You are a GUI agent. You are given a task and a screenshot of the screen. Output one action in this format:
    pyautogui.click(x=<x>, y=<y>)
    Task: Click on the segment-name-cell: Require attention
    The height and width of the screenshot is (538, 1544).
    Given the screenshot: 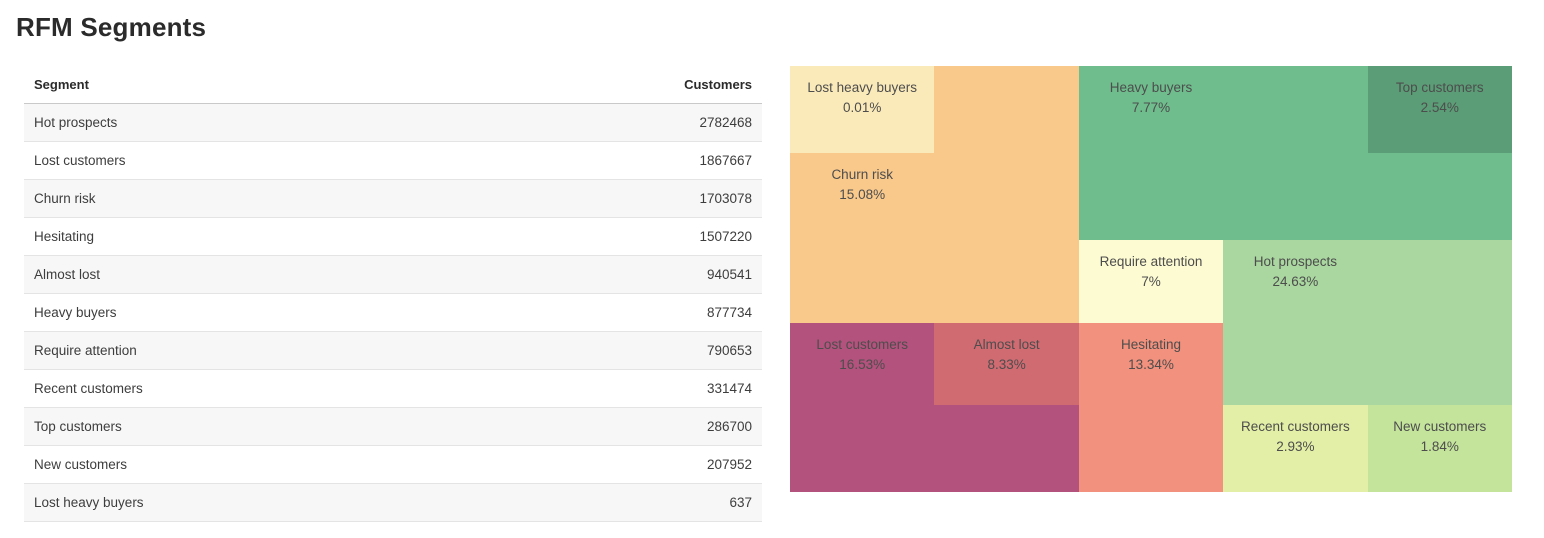 What is the action you would take?
    pyautogui.click(x=244, y=350)
    